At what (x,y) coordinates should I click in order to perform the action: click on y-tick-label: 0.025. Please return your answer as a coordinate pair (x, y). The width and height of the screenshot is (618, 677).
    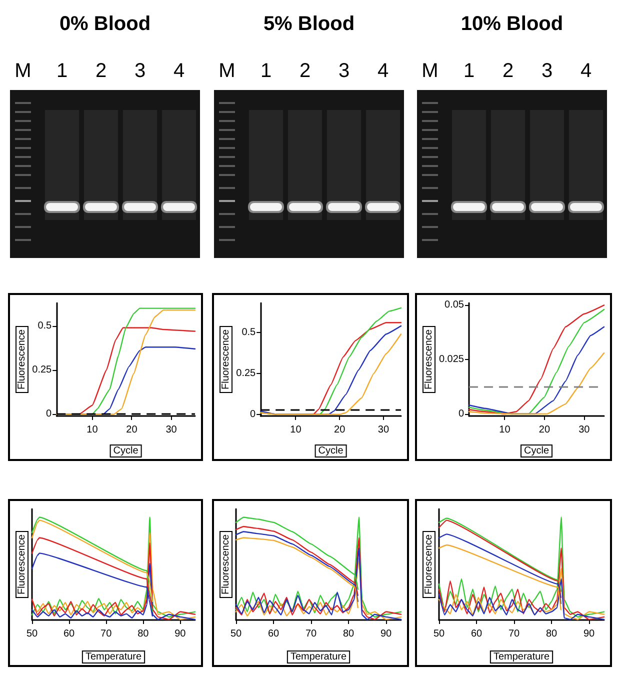
    Looking at the image, I should click on (451, 359).